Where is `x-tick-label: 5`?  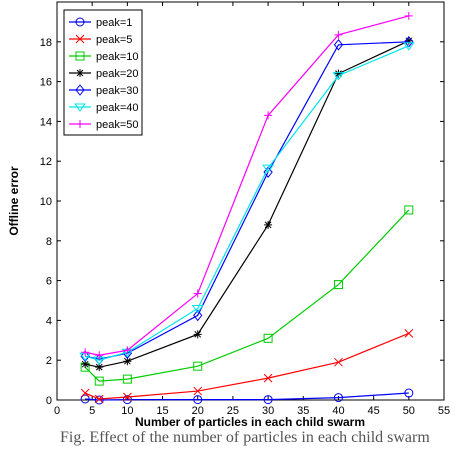
x-tick-label: 5 is located at coordinates (92, 411).